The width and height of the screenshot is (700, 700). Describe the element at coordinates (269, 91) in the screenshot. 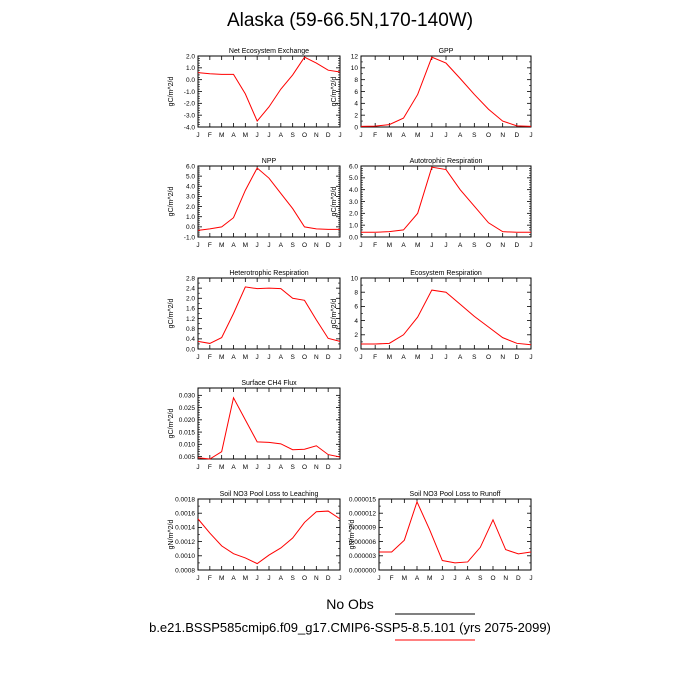

I see `plot-frame` at that location.